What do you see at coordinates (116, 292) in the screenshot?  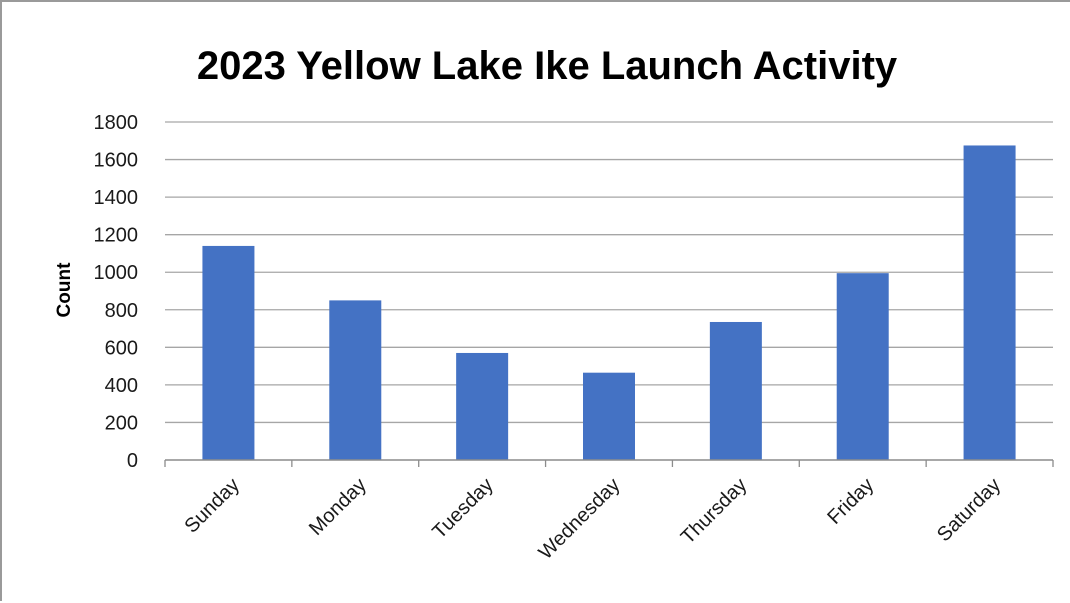 I see `y-axis-ticks: 0 200 400 600 800 1000 1200 1400 1600 1800` at bounding box center [116, 292].